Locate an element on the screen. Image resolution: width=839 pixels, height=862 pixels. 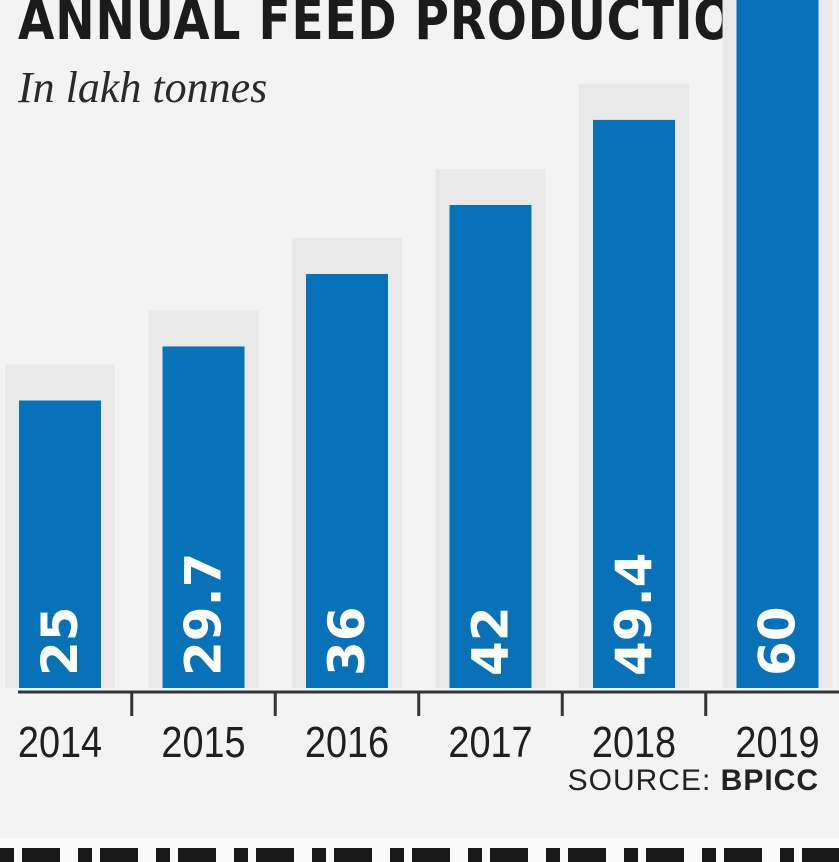
source-credit: SOURCE: BPICC is located at coordinates (693, 781).